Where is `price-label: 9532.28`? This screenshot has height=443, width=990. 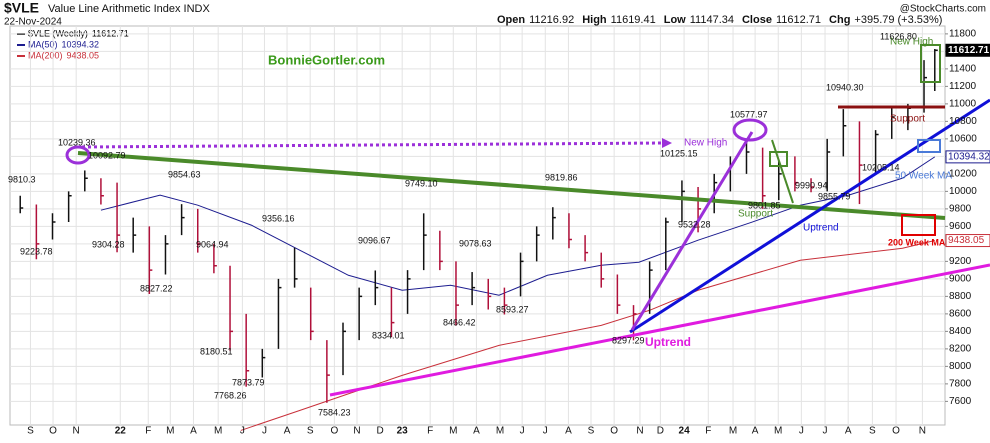
price-label: 9532.28 is located at coordinates (694, 224).